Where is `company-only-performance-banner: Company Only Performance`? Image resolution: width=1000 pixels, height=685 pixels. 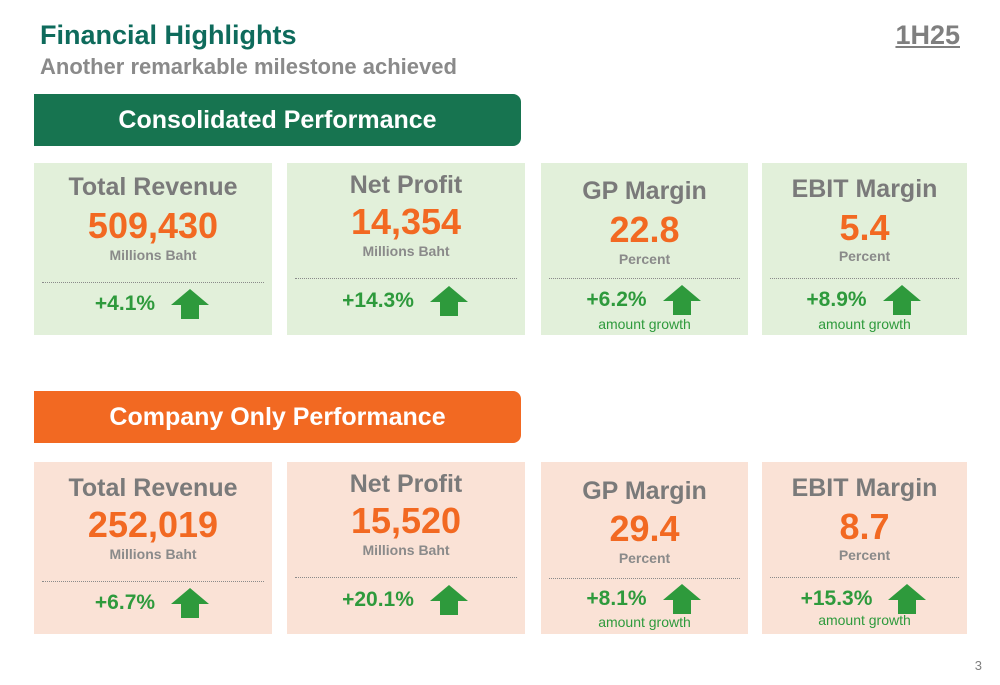 company-only-performance-banner: Company Only Performance is located at coordinates (277, 417).